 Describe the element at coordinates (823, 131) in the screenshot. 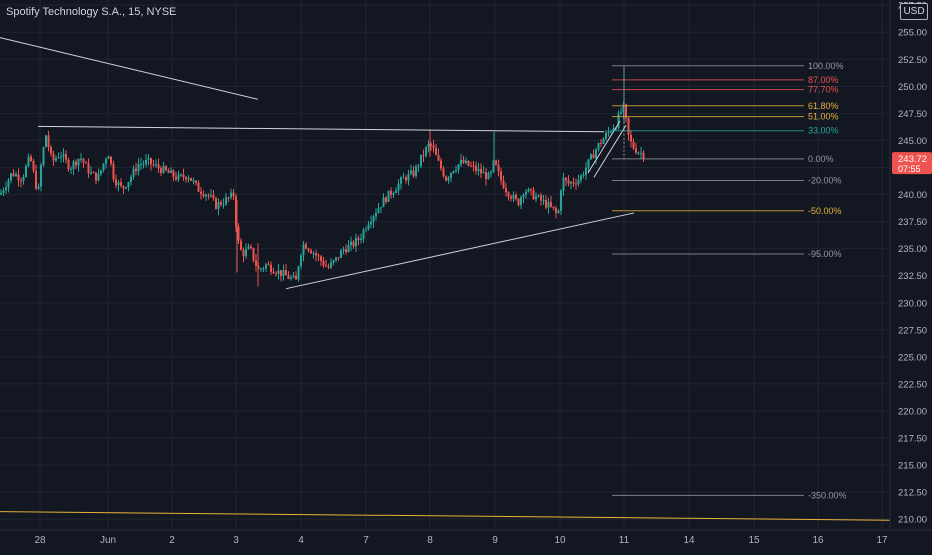

I see `fib-level-label: 33.00%` at that location.